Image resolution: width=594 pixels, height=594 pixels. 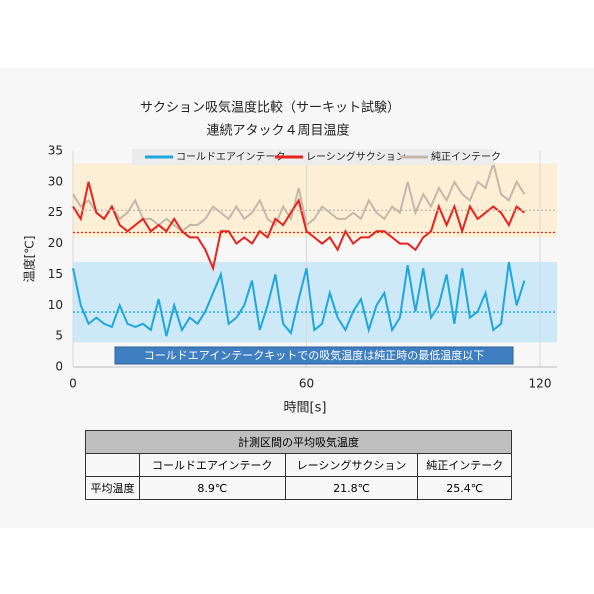 I want to click on header-cell: コールドエアインテーク, so click(x=212, y=465).